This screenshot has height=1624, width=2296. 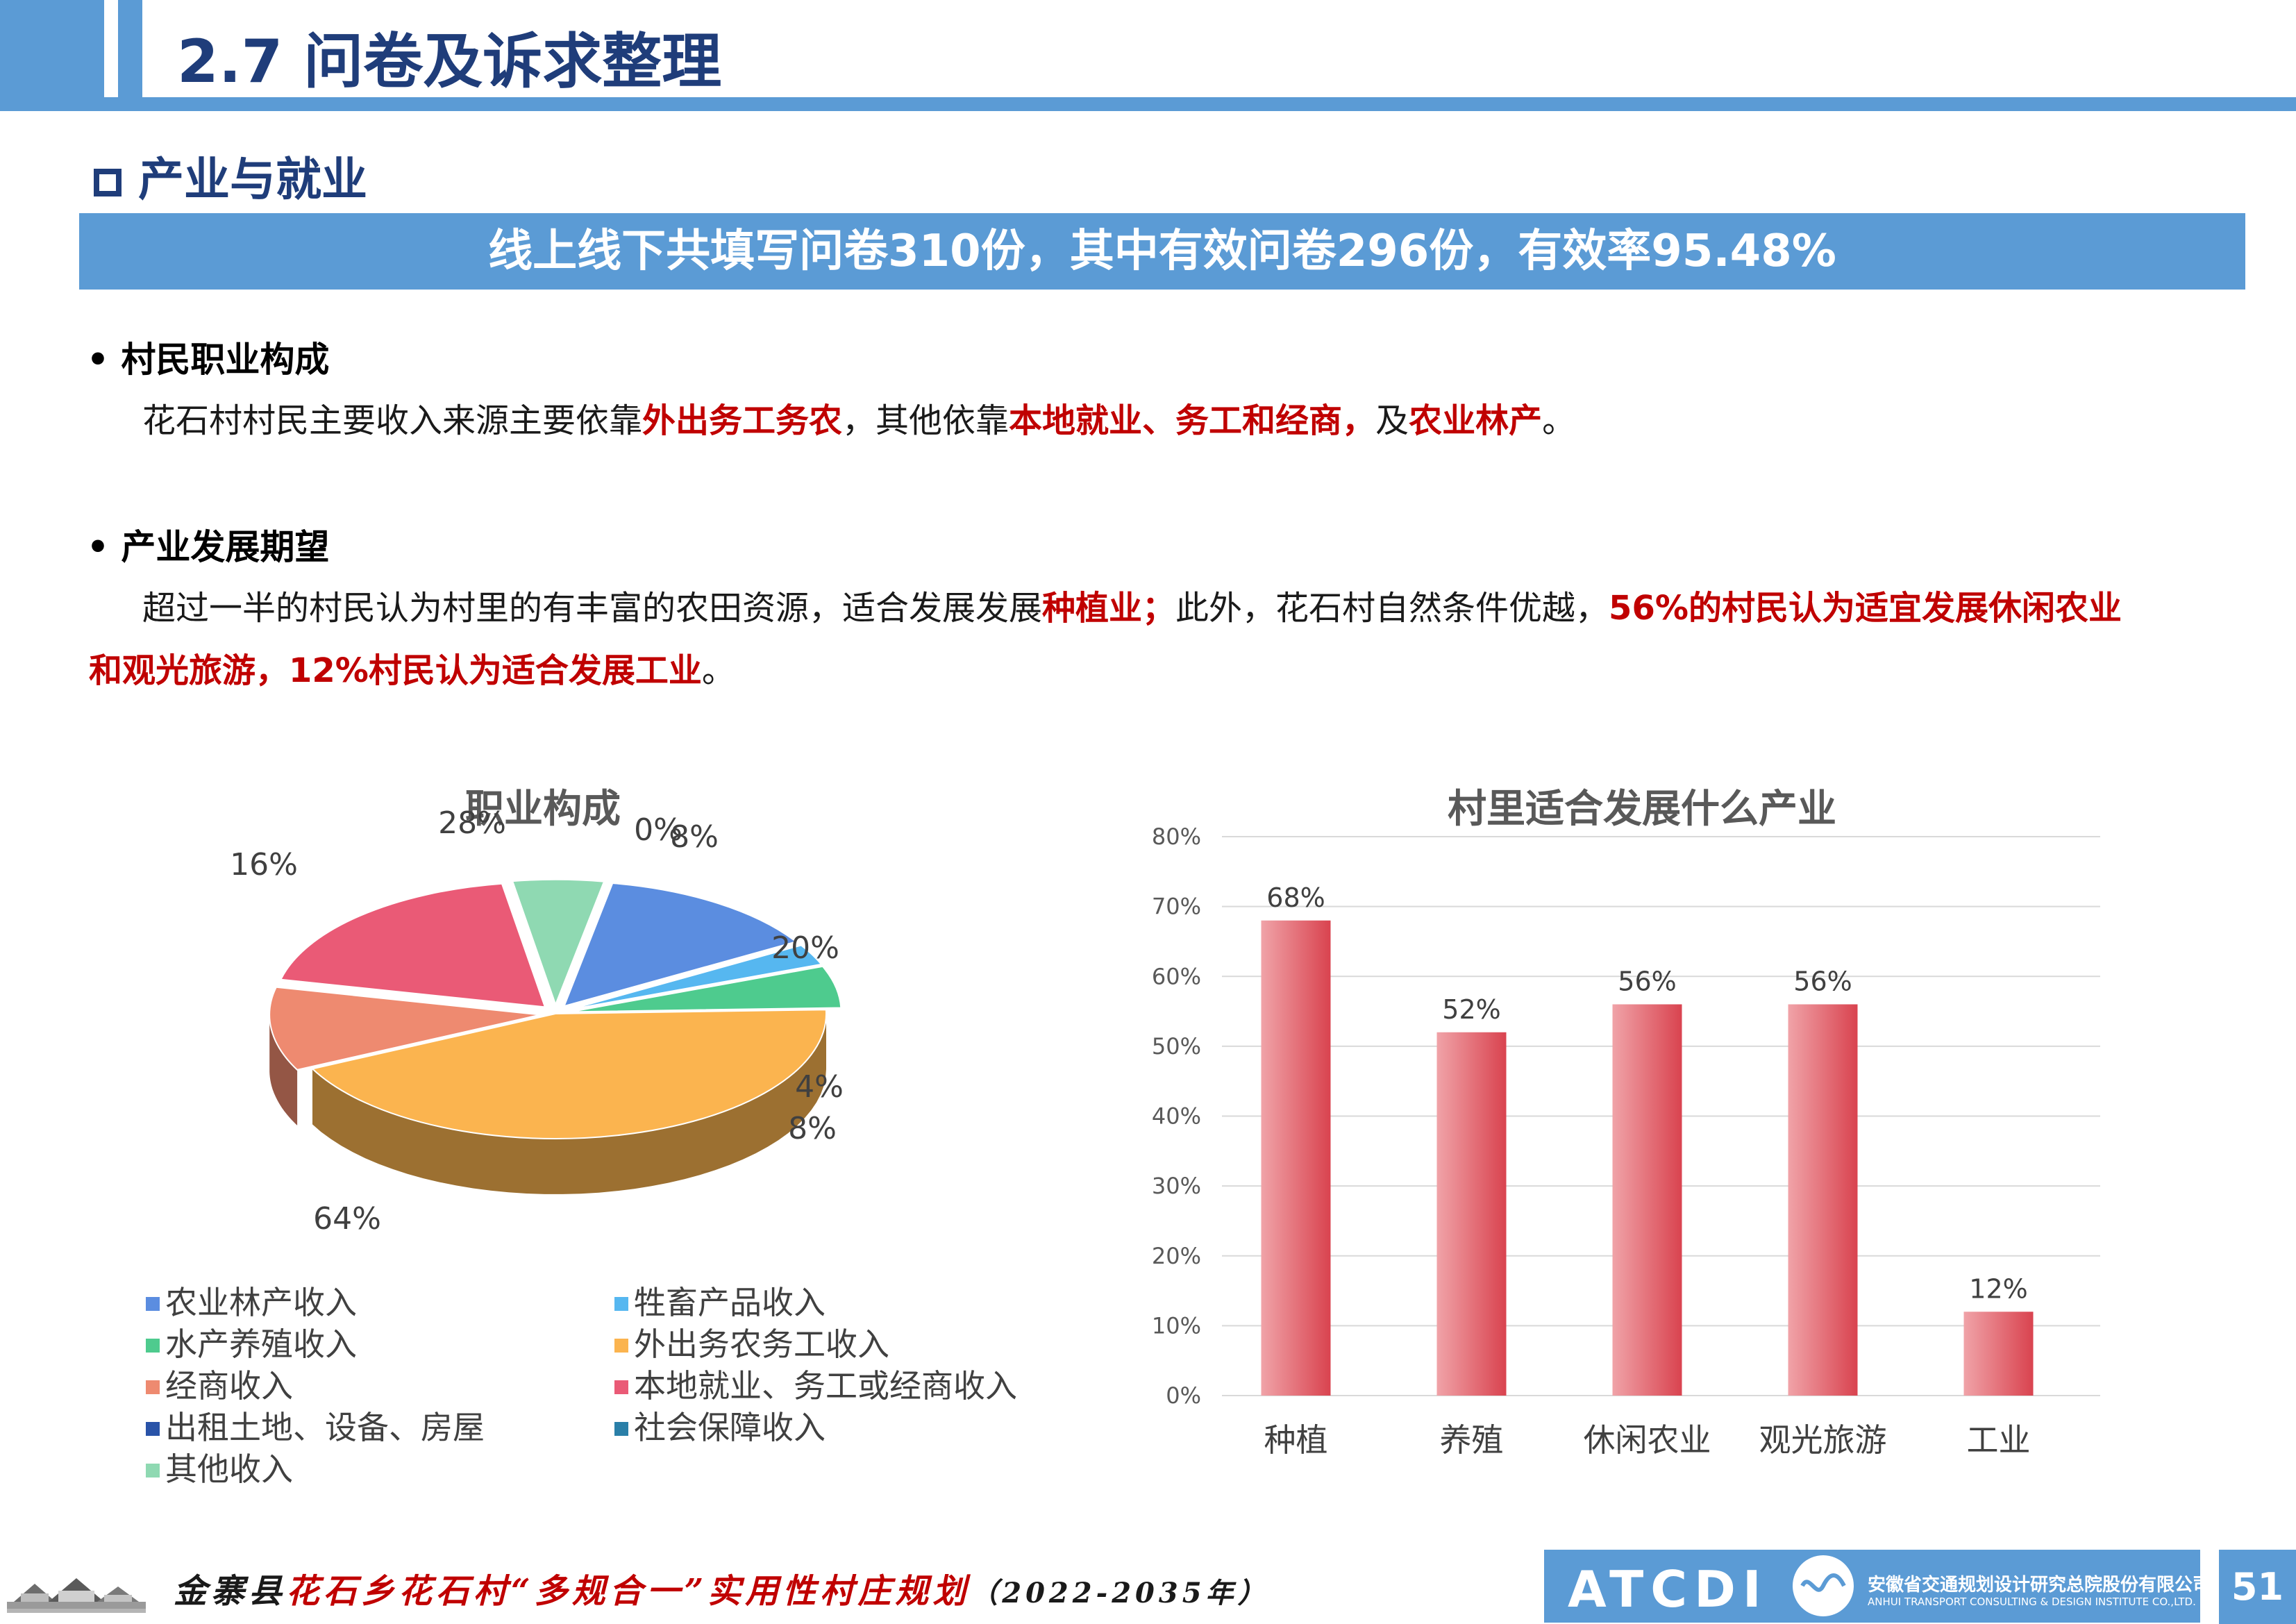 I want to click on pie-value-label: 20%, so click(x=805, y=948).